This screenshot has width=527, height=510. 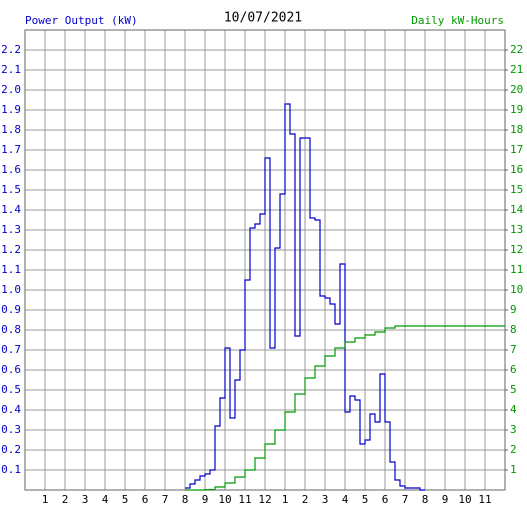 I want to click on y2-axis-label: Daily kW-Hours, so click(x=457, y=20).